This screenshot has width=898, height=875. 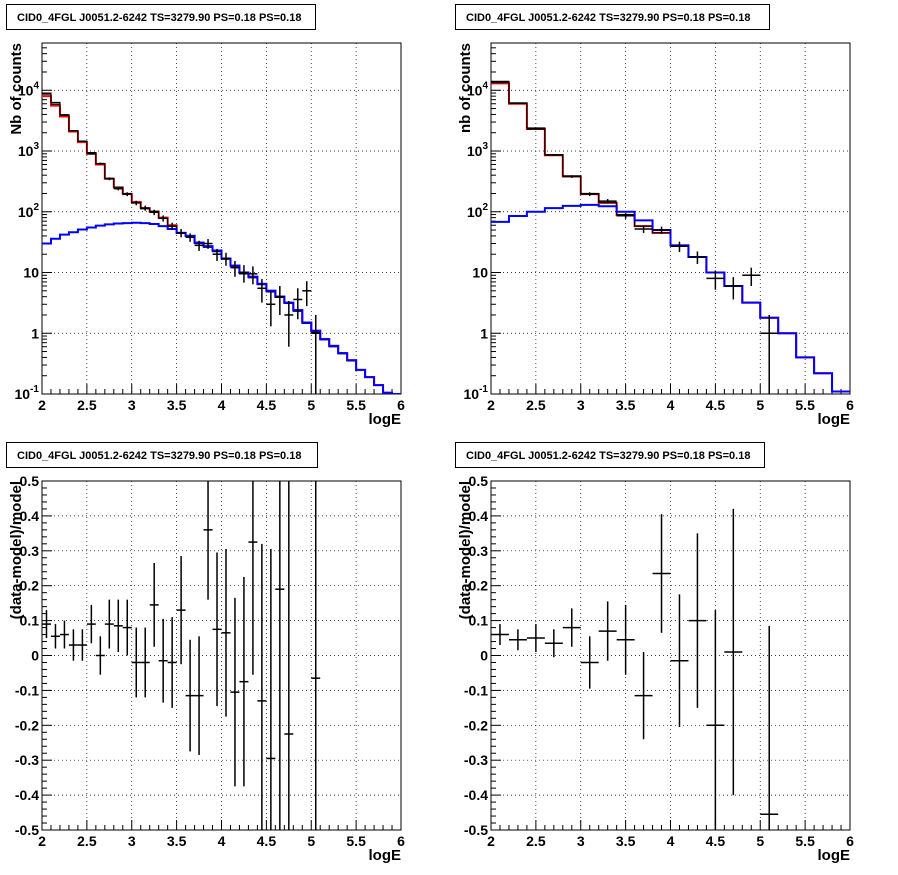 What do you see at coordinates (760, 405) in the screenshot?
I see `x-tick-label: 5` at bounding box center [760, 405].